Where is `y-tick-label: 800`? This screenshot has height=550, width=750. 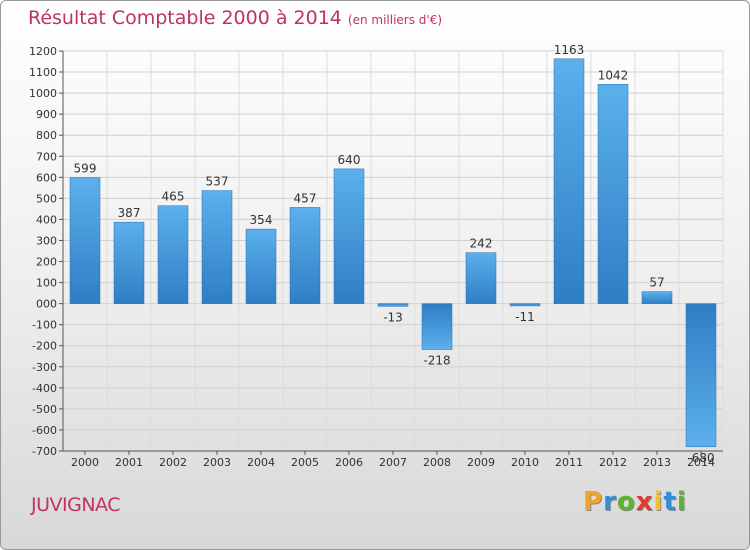 y-tick-label: 800 is located at coordinates (46, 135).